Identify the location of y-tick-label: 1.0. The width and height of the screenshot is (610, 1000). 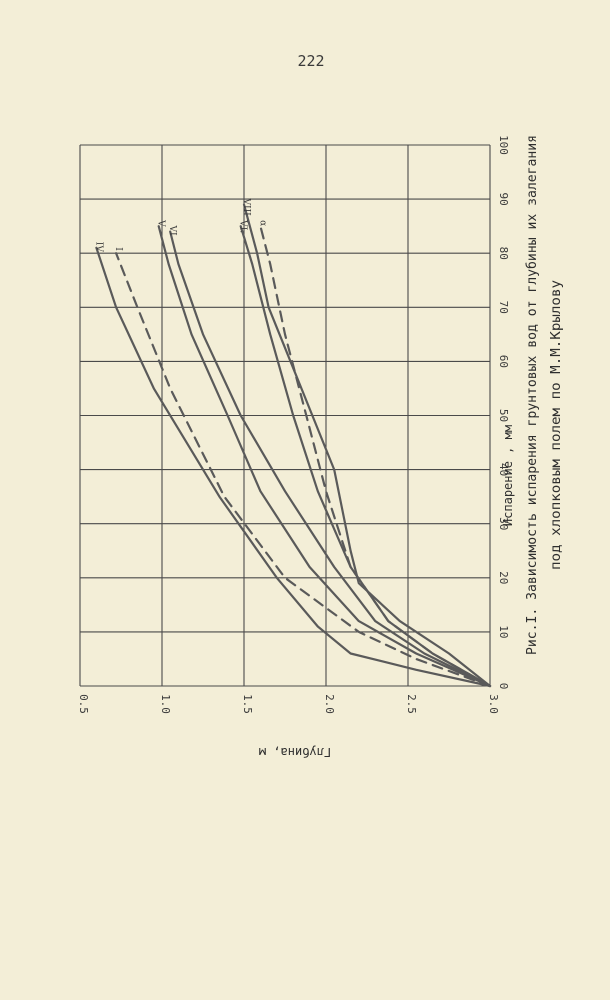
(165, 704).